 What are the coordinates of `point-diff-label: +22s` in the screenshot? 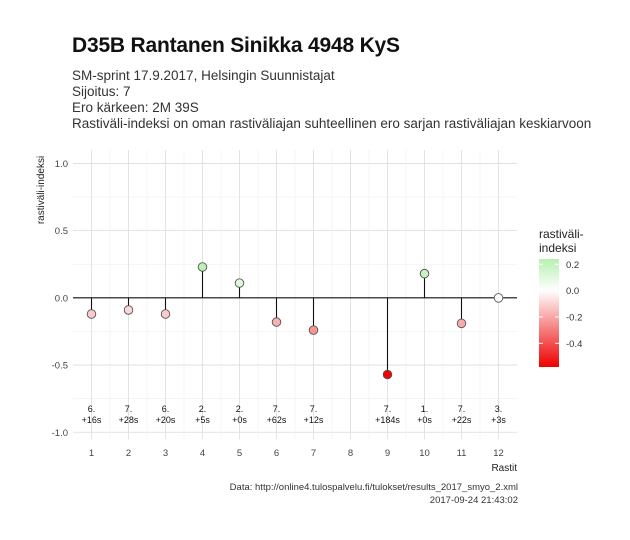 It's located at (462, 420).